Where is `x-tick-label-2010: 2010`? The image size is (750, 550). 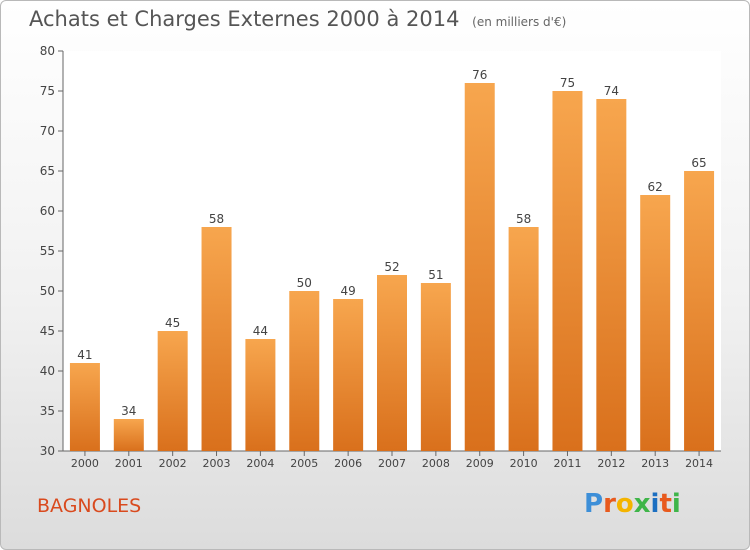 x-tick-label-2010: 2010 is located at coordinates (524, 463).